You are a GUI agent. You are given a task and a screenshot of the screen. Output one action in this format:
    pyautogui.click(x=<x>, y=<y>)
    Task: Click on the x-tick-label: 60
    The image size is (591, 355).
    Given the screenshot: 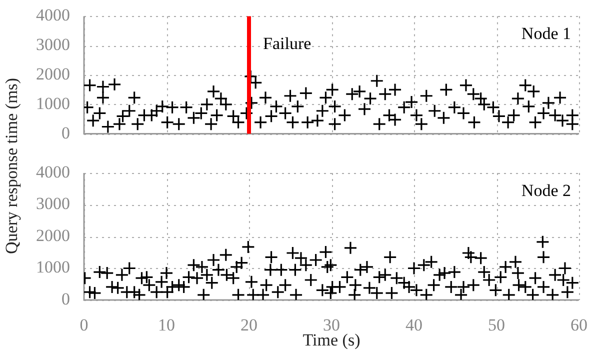 What is the action you would take?
    pyautogui.click(x=579, y=325)
    